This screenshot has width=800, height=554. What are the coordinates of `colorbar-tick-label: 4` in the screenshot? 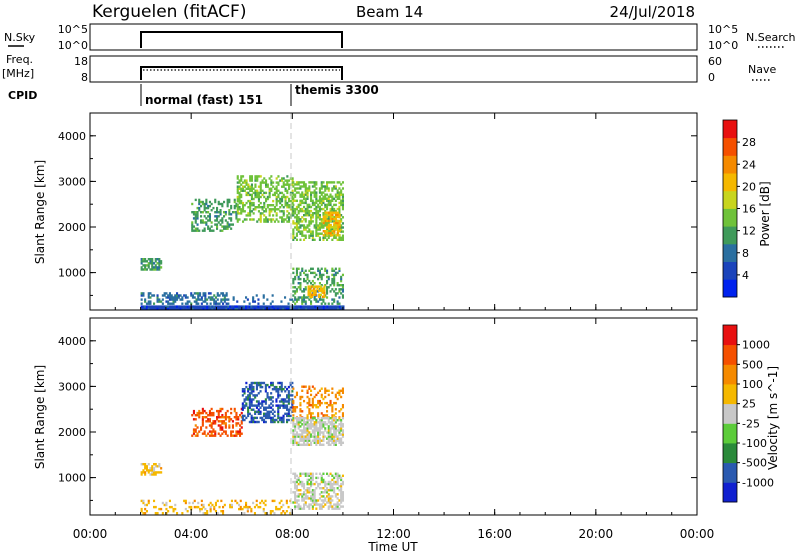 It's located at (745, 275).